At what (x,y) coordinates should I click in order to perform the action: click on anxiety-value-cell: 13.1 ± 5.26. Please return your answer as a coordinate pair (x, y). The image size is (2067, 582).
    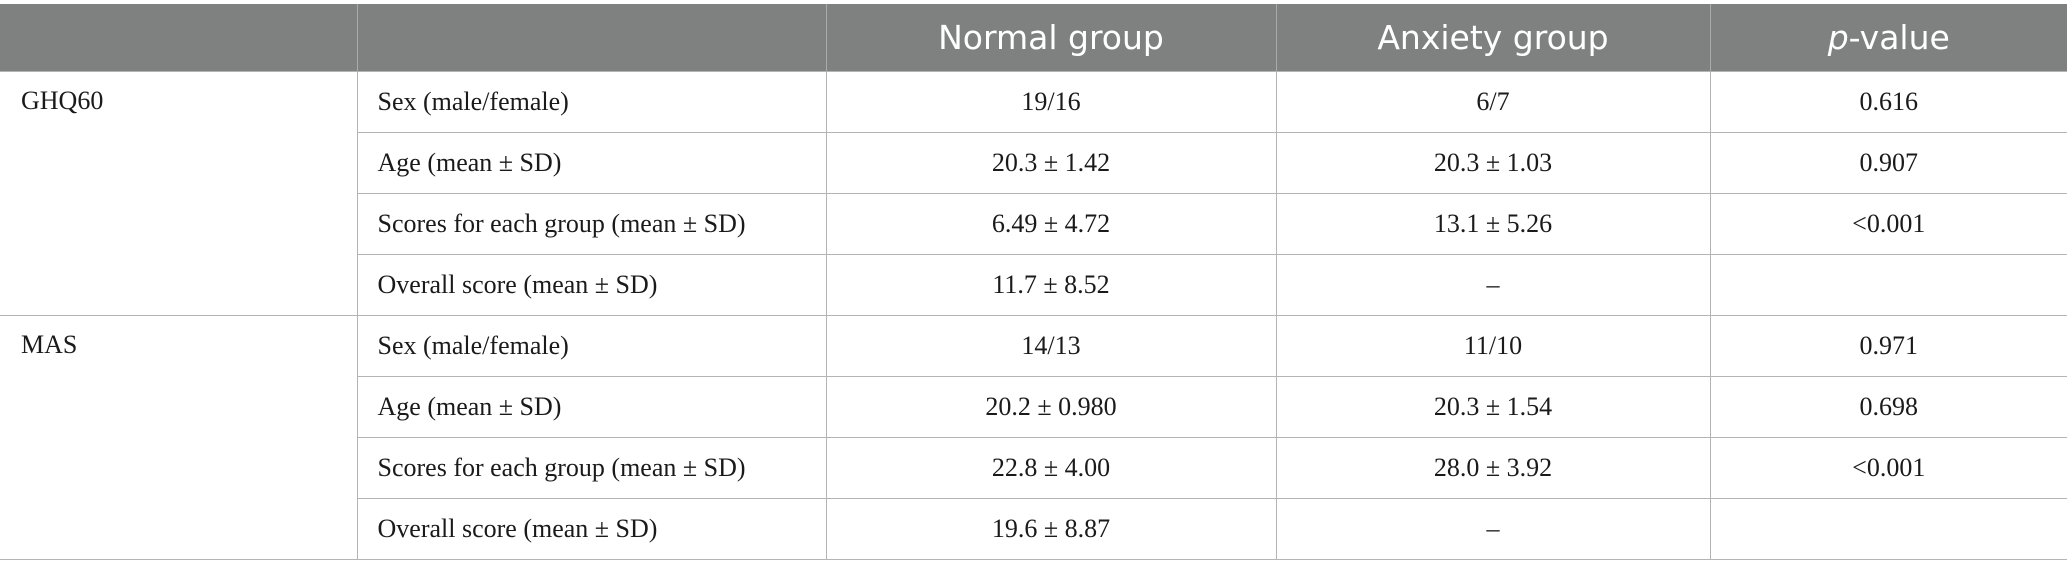
    Looking at the image, I should click on (1493, 224).